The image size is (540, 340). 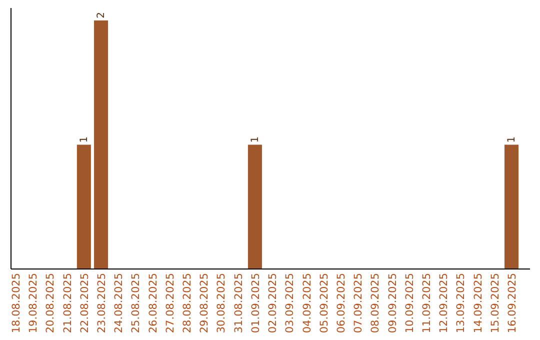 What do you see at coordinates (358, 303) in the screenshot?
I see `x-tick-label: 07.09.2025` at bounding box center [358, 303].